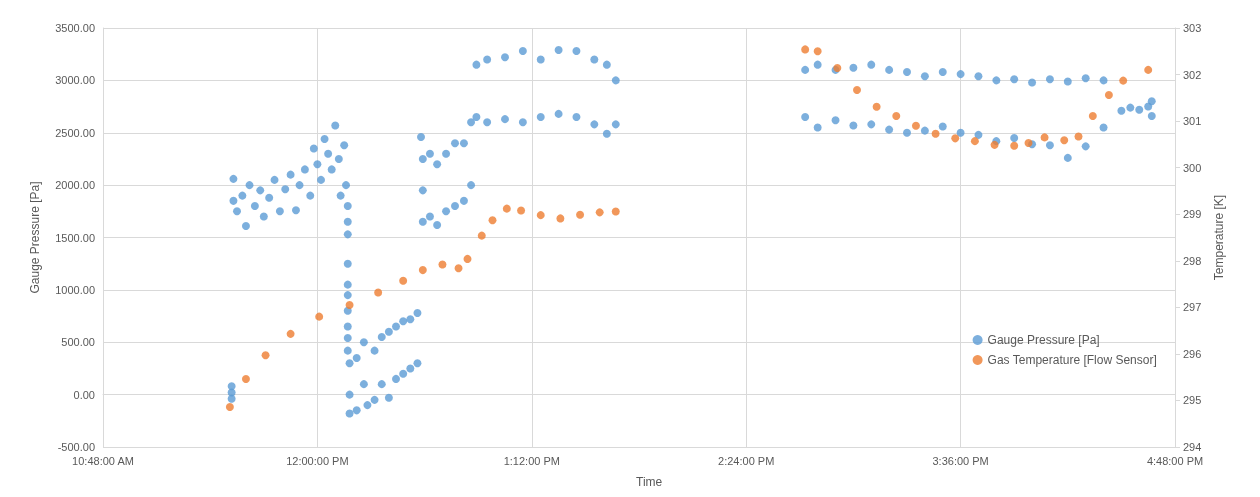  Describe the element at coordinates (75, 132) in the screenshot. I see `y-tick-label: 2500.00` at that location.